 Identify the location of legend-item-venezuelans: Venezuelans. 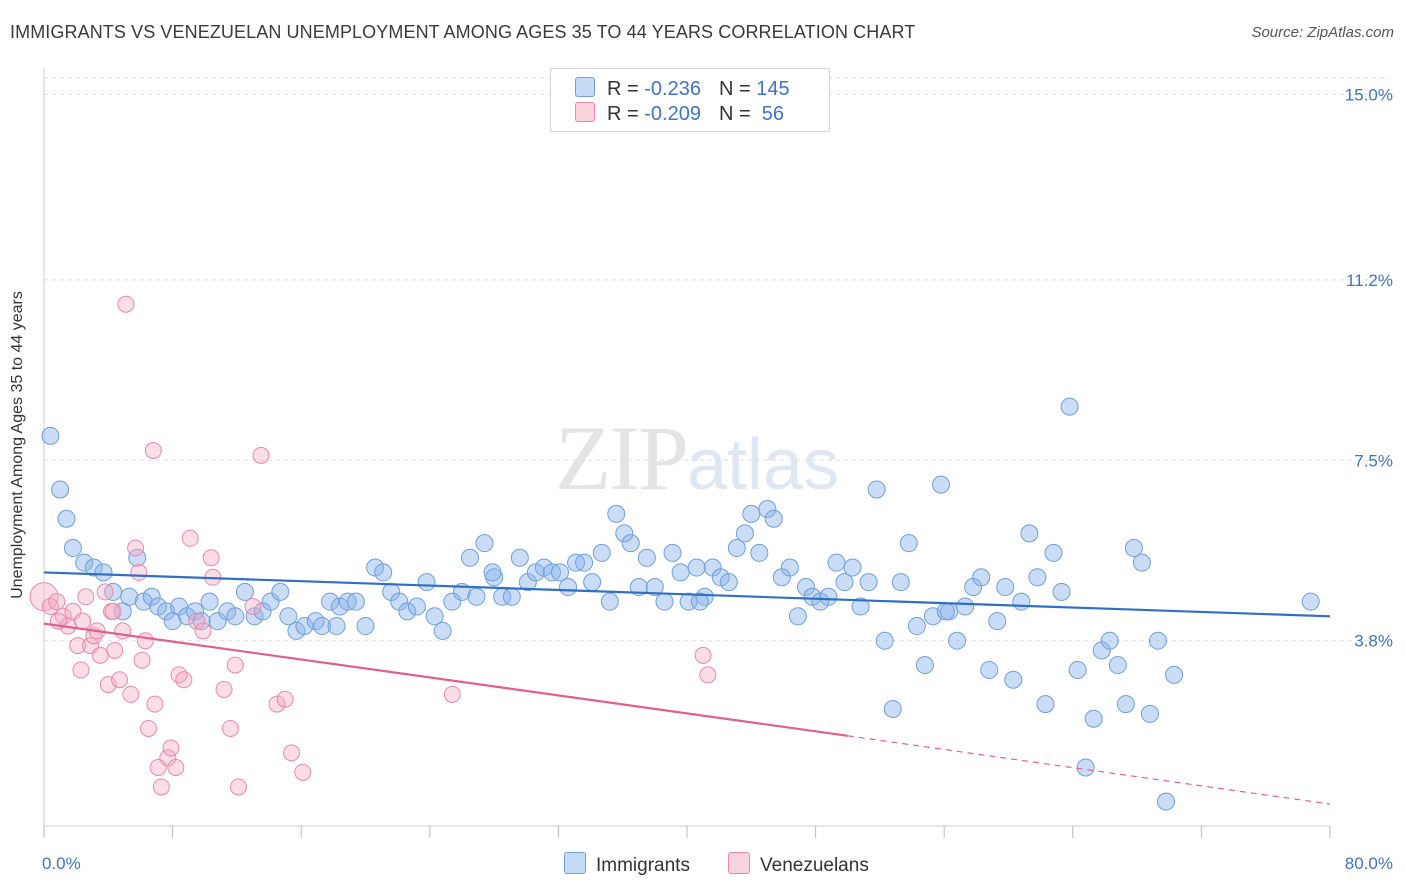
(798, 864).